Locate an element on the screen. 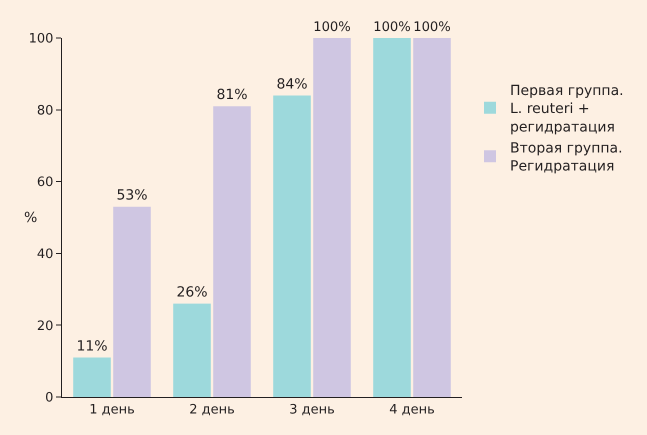 Image resolution: width=647 pixels, height=435 pixels. y-tick-label: 40 is located at coordinates (45, 254).